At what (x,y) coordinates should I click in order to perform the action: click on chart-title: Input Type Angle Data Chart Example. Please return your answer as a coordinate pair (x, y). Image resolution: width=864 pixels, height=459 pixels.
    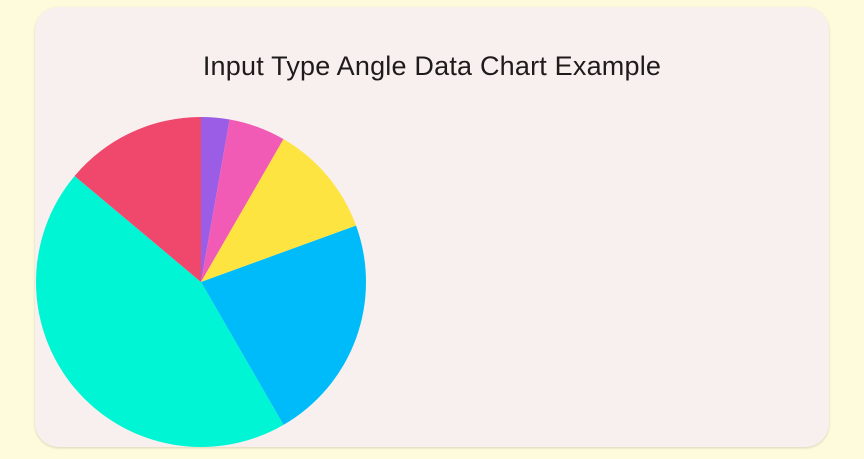
    Looking at the image, I should click on (432, 66).